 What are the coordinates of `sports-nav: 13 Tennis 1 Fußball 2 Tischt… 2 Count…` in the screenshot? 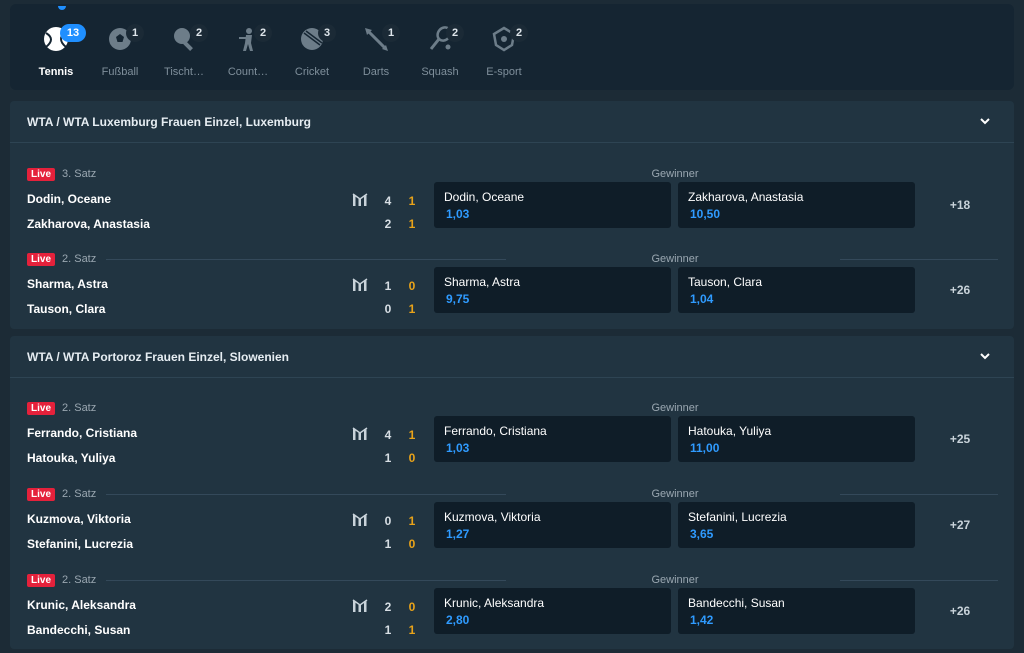 It's located at (280, 49).